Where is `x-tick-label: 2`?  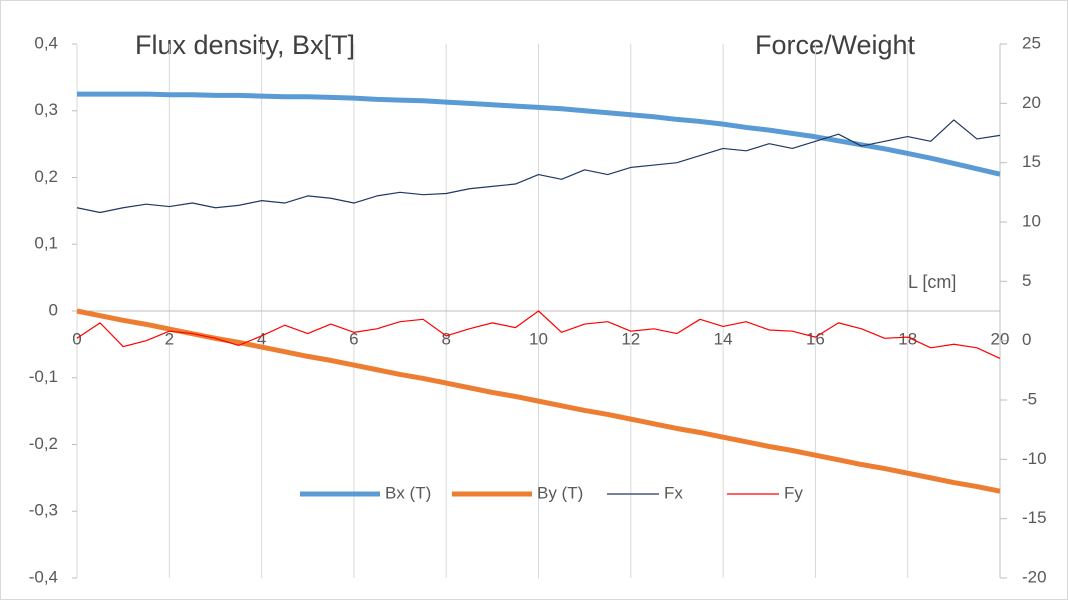 x-tick-label: 2 is located at coordinates (169, 338).